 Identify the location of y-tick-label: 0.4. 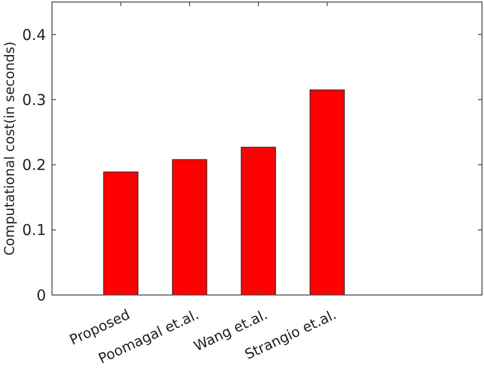
(34, 35).